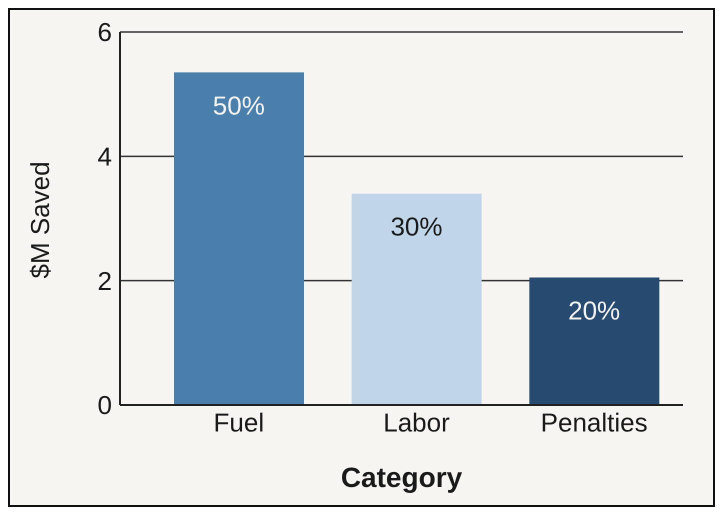 The image size is (721, 513). What do you see at coordinates (594, 422) in the screenshot?
I see `x-tick-label: Penalties` at bounding box center [594, 422].